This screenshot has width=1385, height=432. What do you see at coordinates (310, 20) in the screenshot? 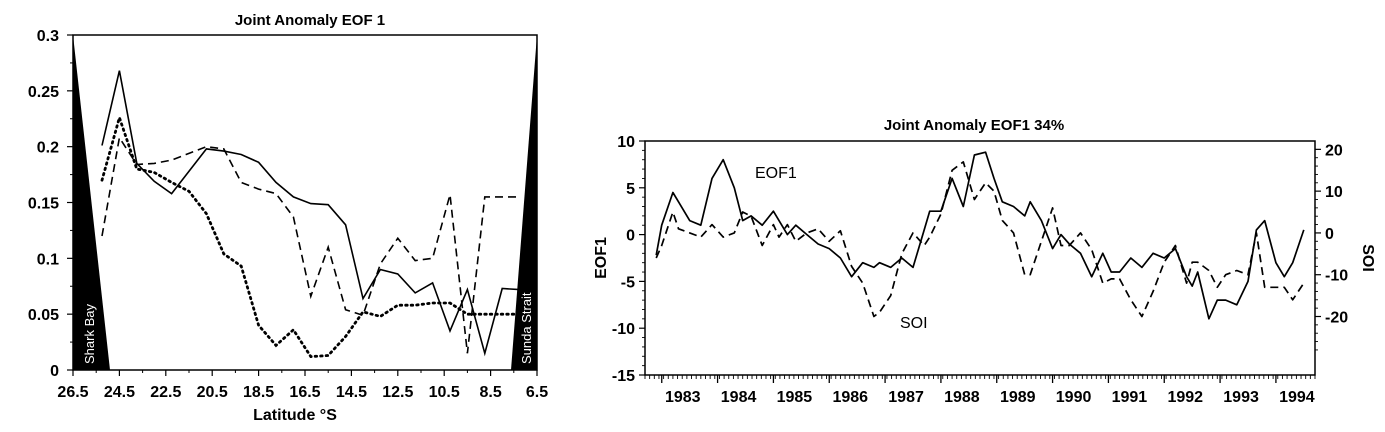
I see `chart-a-title: Joint Anomaly EOF 1` at bounding box center [310, 20].